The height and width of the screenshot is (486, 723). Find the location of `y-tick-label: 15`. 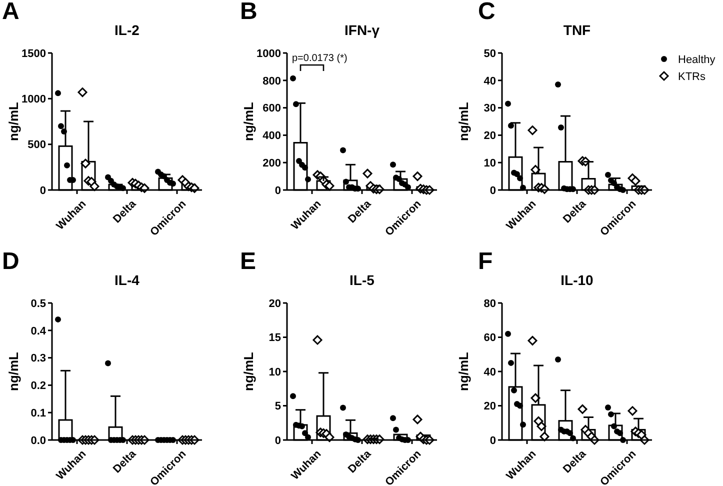

y-tick-label: 15 is located at coordinates (274, 338).